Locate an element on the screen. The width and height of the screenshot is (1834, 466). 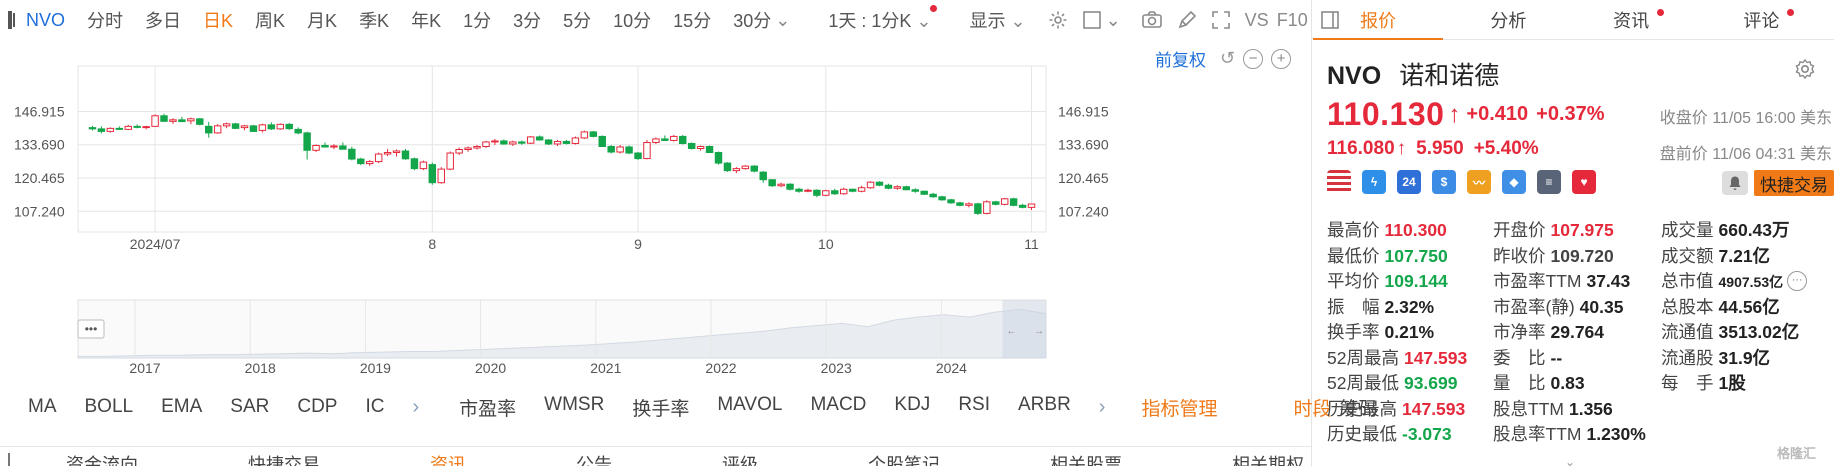
quick-trade-button: 快捷交易 is located at coordinates (1794, 183).